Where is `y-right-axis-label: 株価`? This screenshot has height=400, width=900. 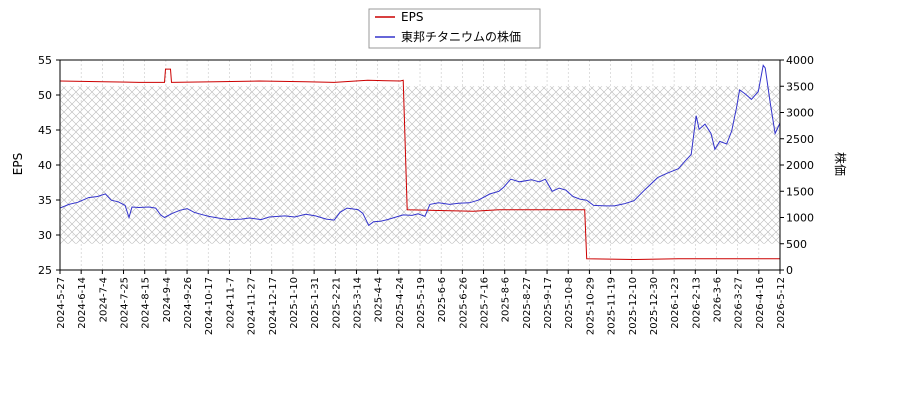
y-right-axis-label: 株価 is located at coordinates (840, 164).